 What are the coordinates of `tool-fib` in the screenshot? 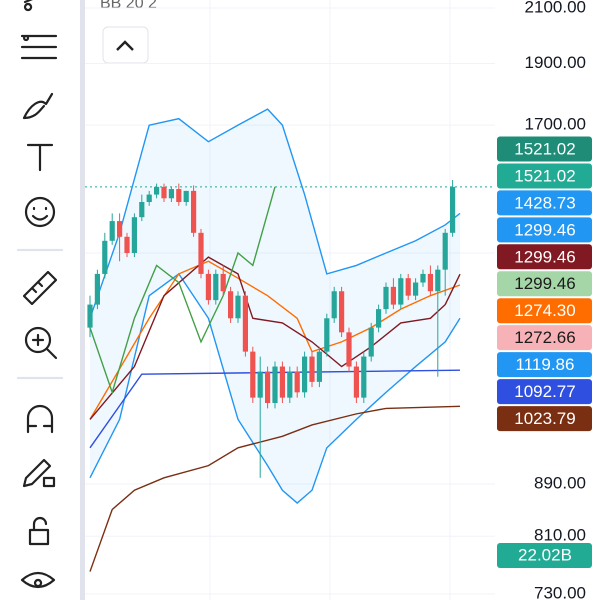 It's located at (39, 47).